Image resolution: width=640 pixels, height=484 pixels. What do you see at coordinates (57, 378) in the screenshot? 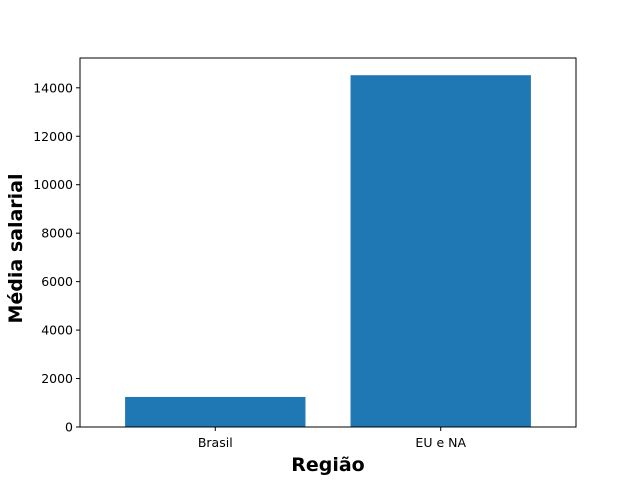
I see `y-tick-label: 2000` at bounding box center [57, 378].